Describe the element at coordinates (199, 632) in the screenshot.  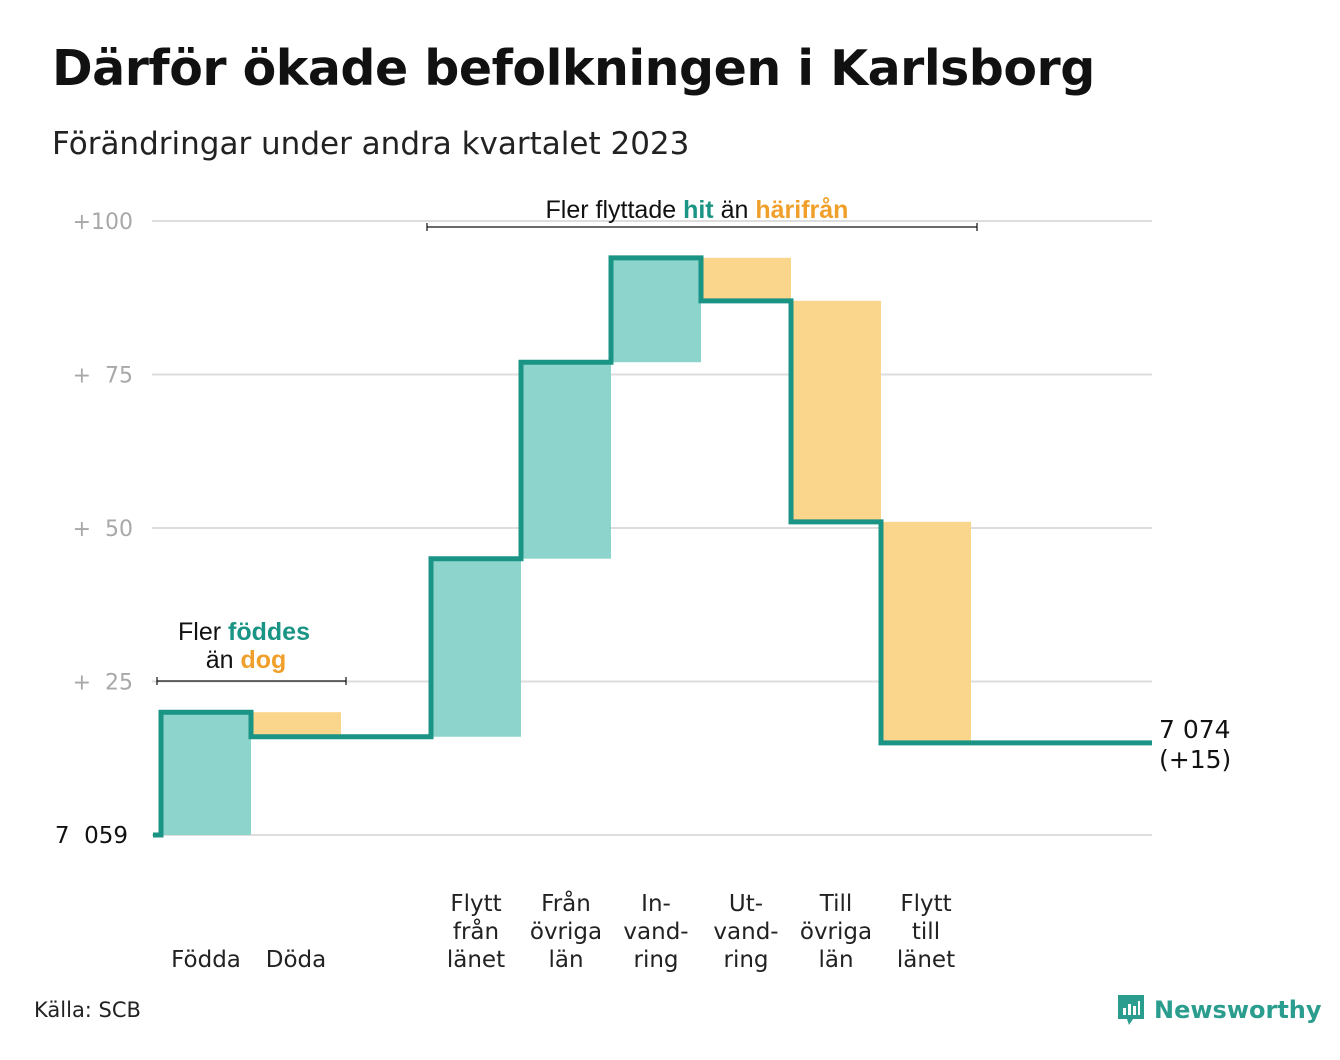
I see `births-annotation-prefix: Fler` at that location.